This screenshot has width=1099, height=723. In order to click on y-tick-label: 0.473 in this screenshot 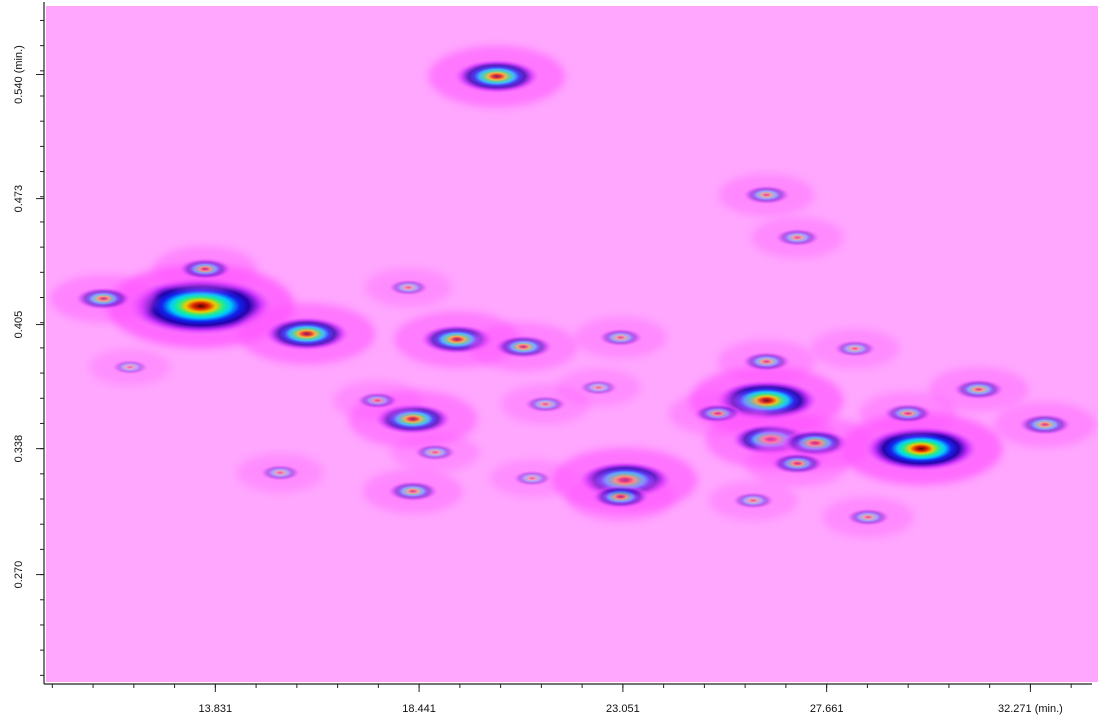, I will do `click(19, 199)`.